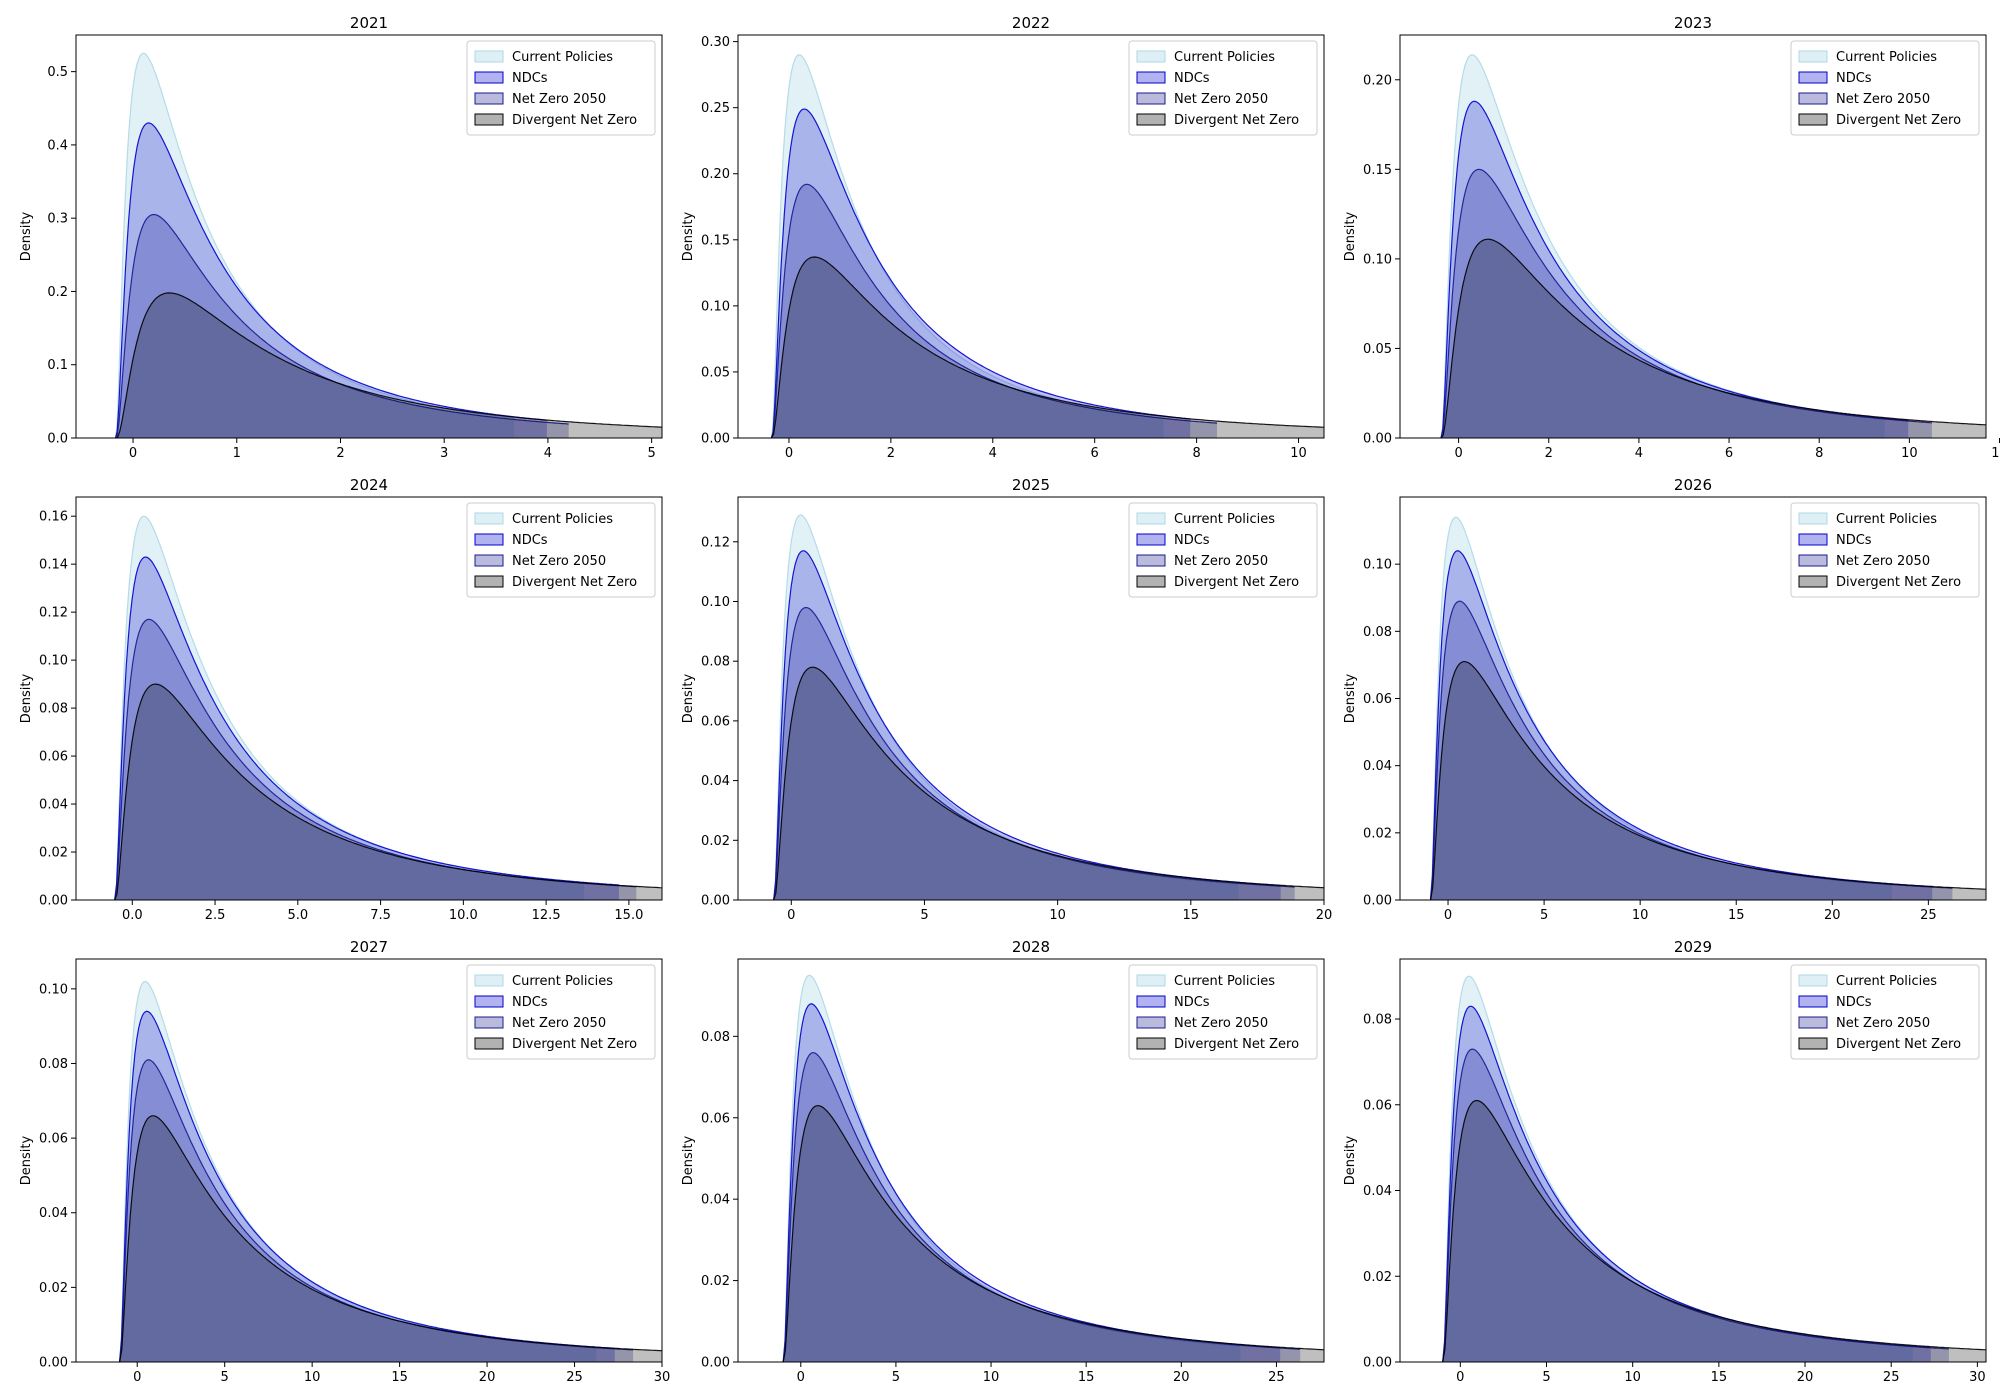 Image resolution: width=2000 pixels, height=1400 pixels. I want to click on kde-line-current-policies, so click(967, 246).